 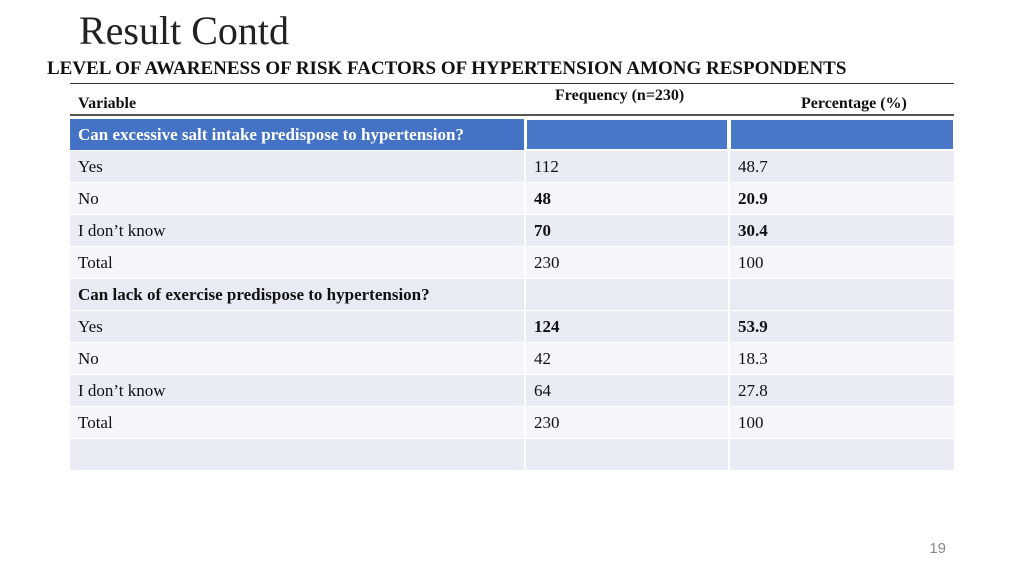 I want to click on table-top-rule, so click(x=512, y=83).